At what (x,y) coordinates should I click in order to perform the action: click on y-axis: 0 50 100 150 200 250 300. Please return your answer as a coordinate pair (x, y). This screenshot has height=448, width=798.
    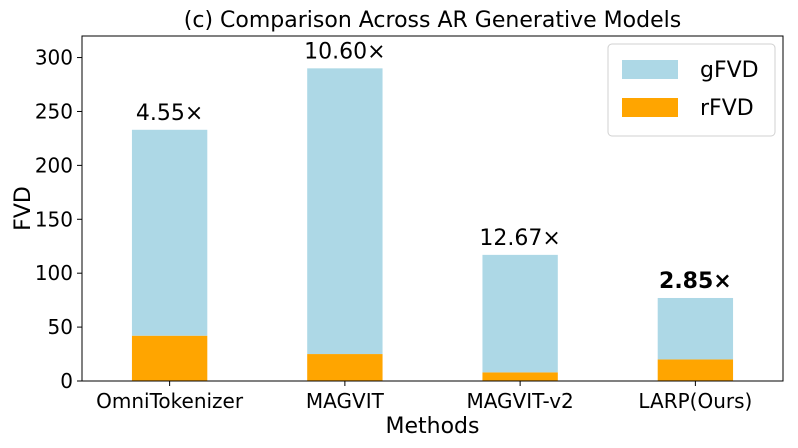
    Looking at the image, I should click on (58, 219).